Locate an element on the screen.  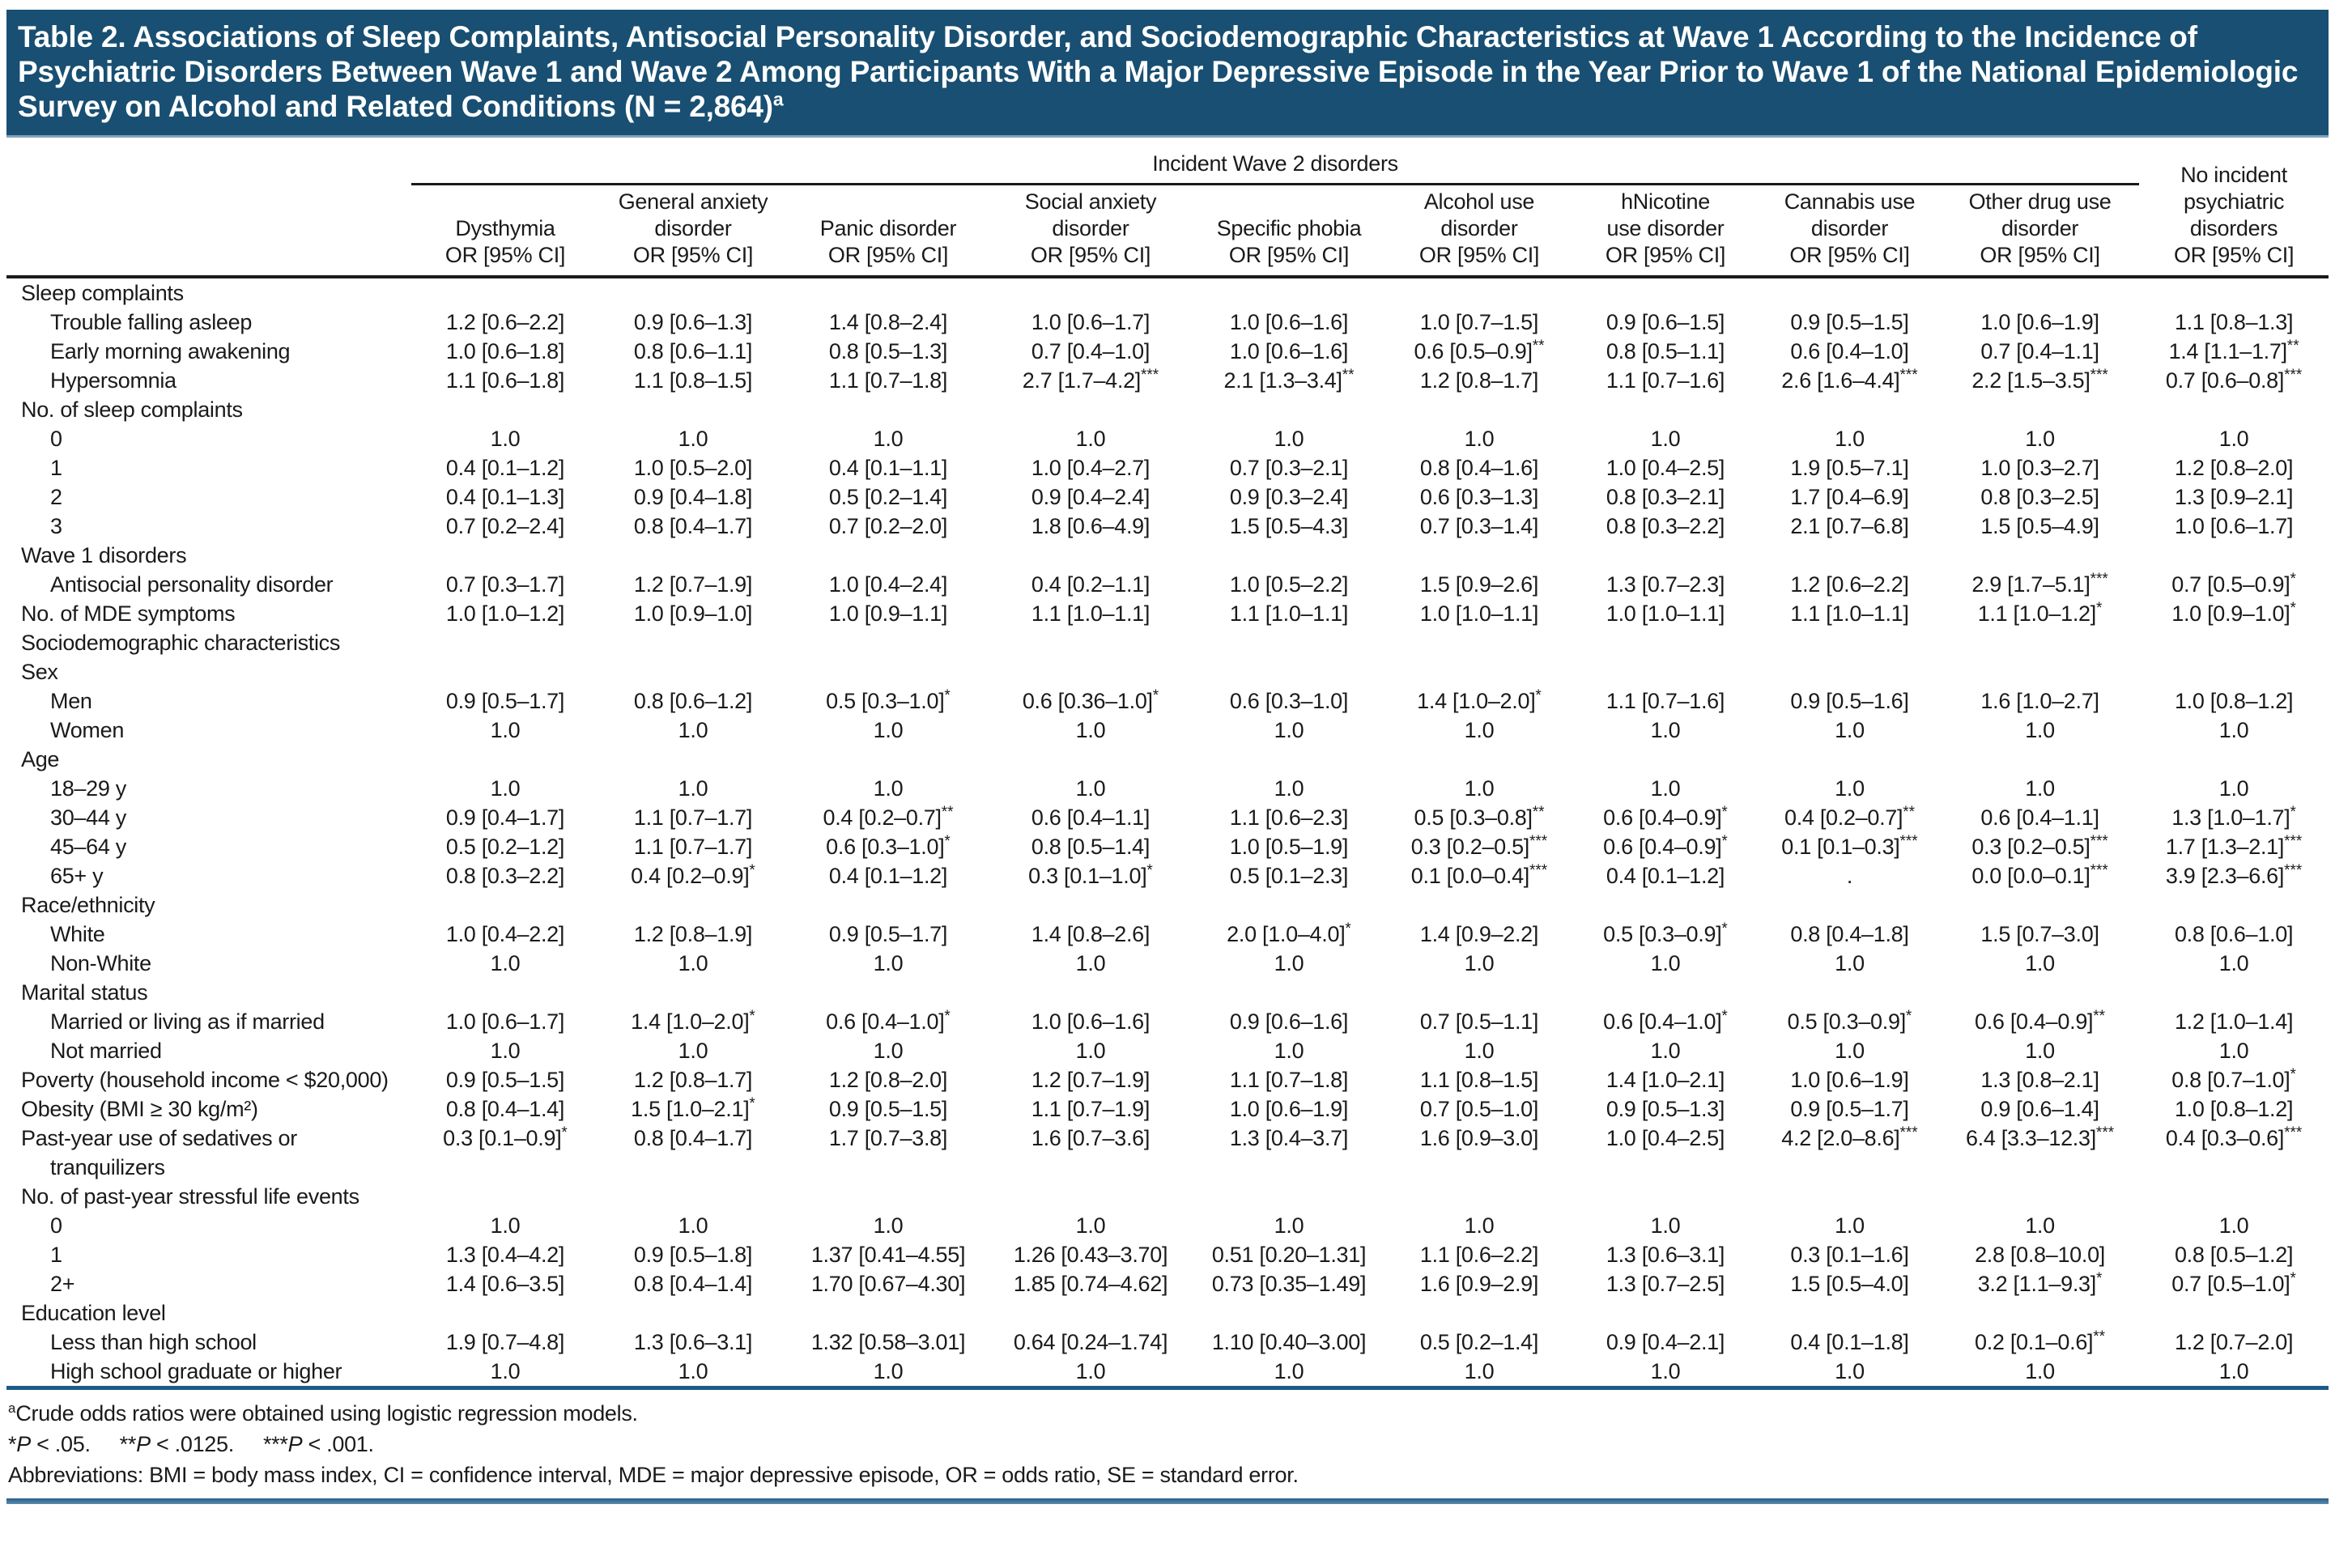
significance-note: ***P < .001. is located at coordinates (318, 1444).